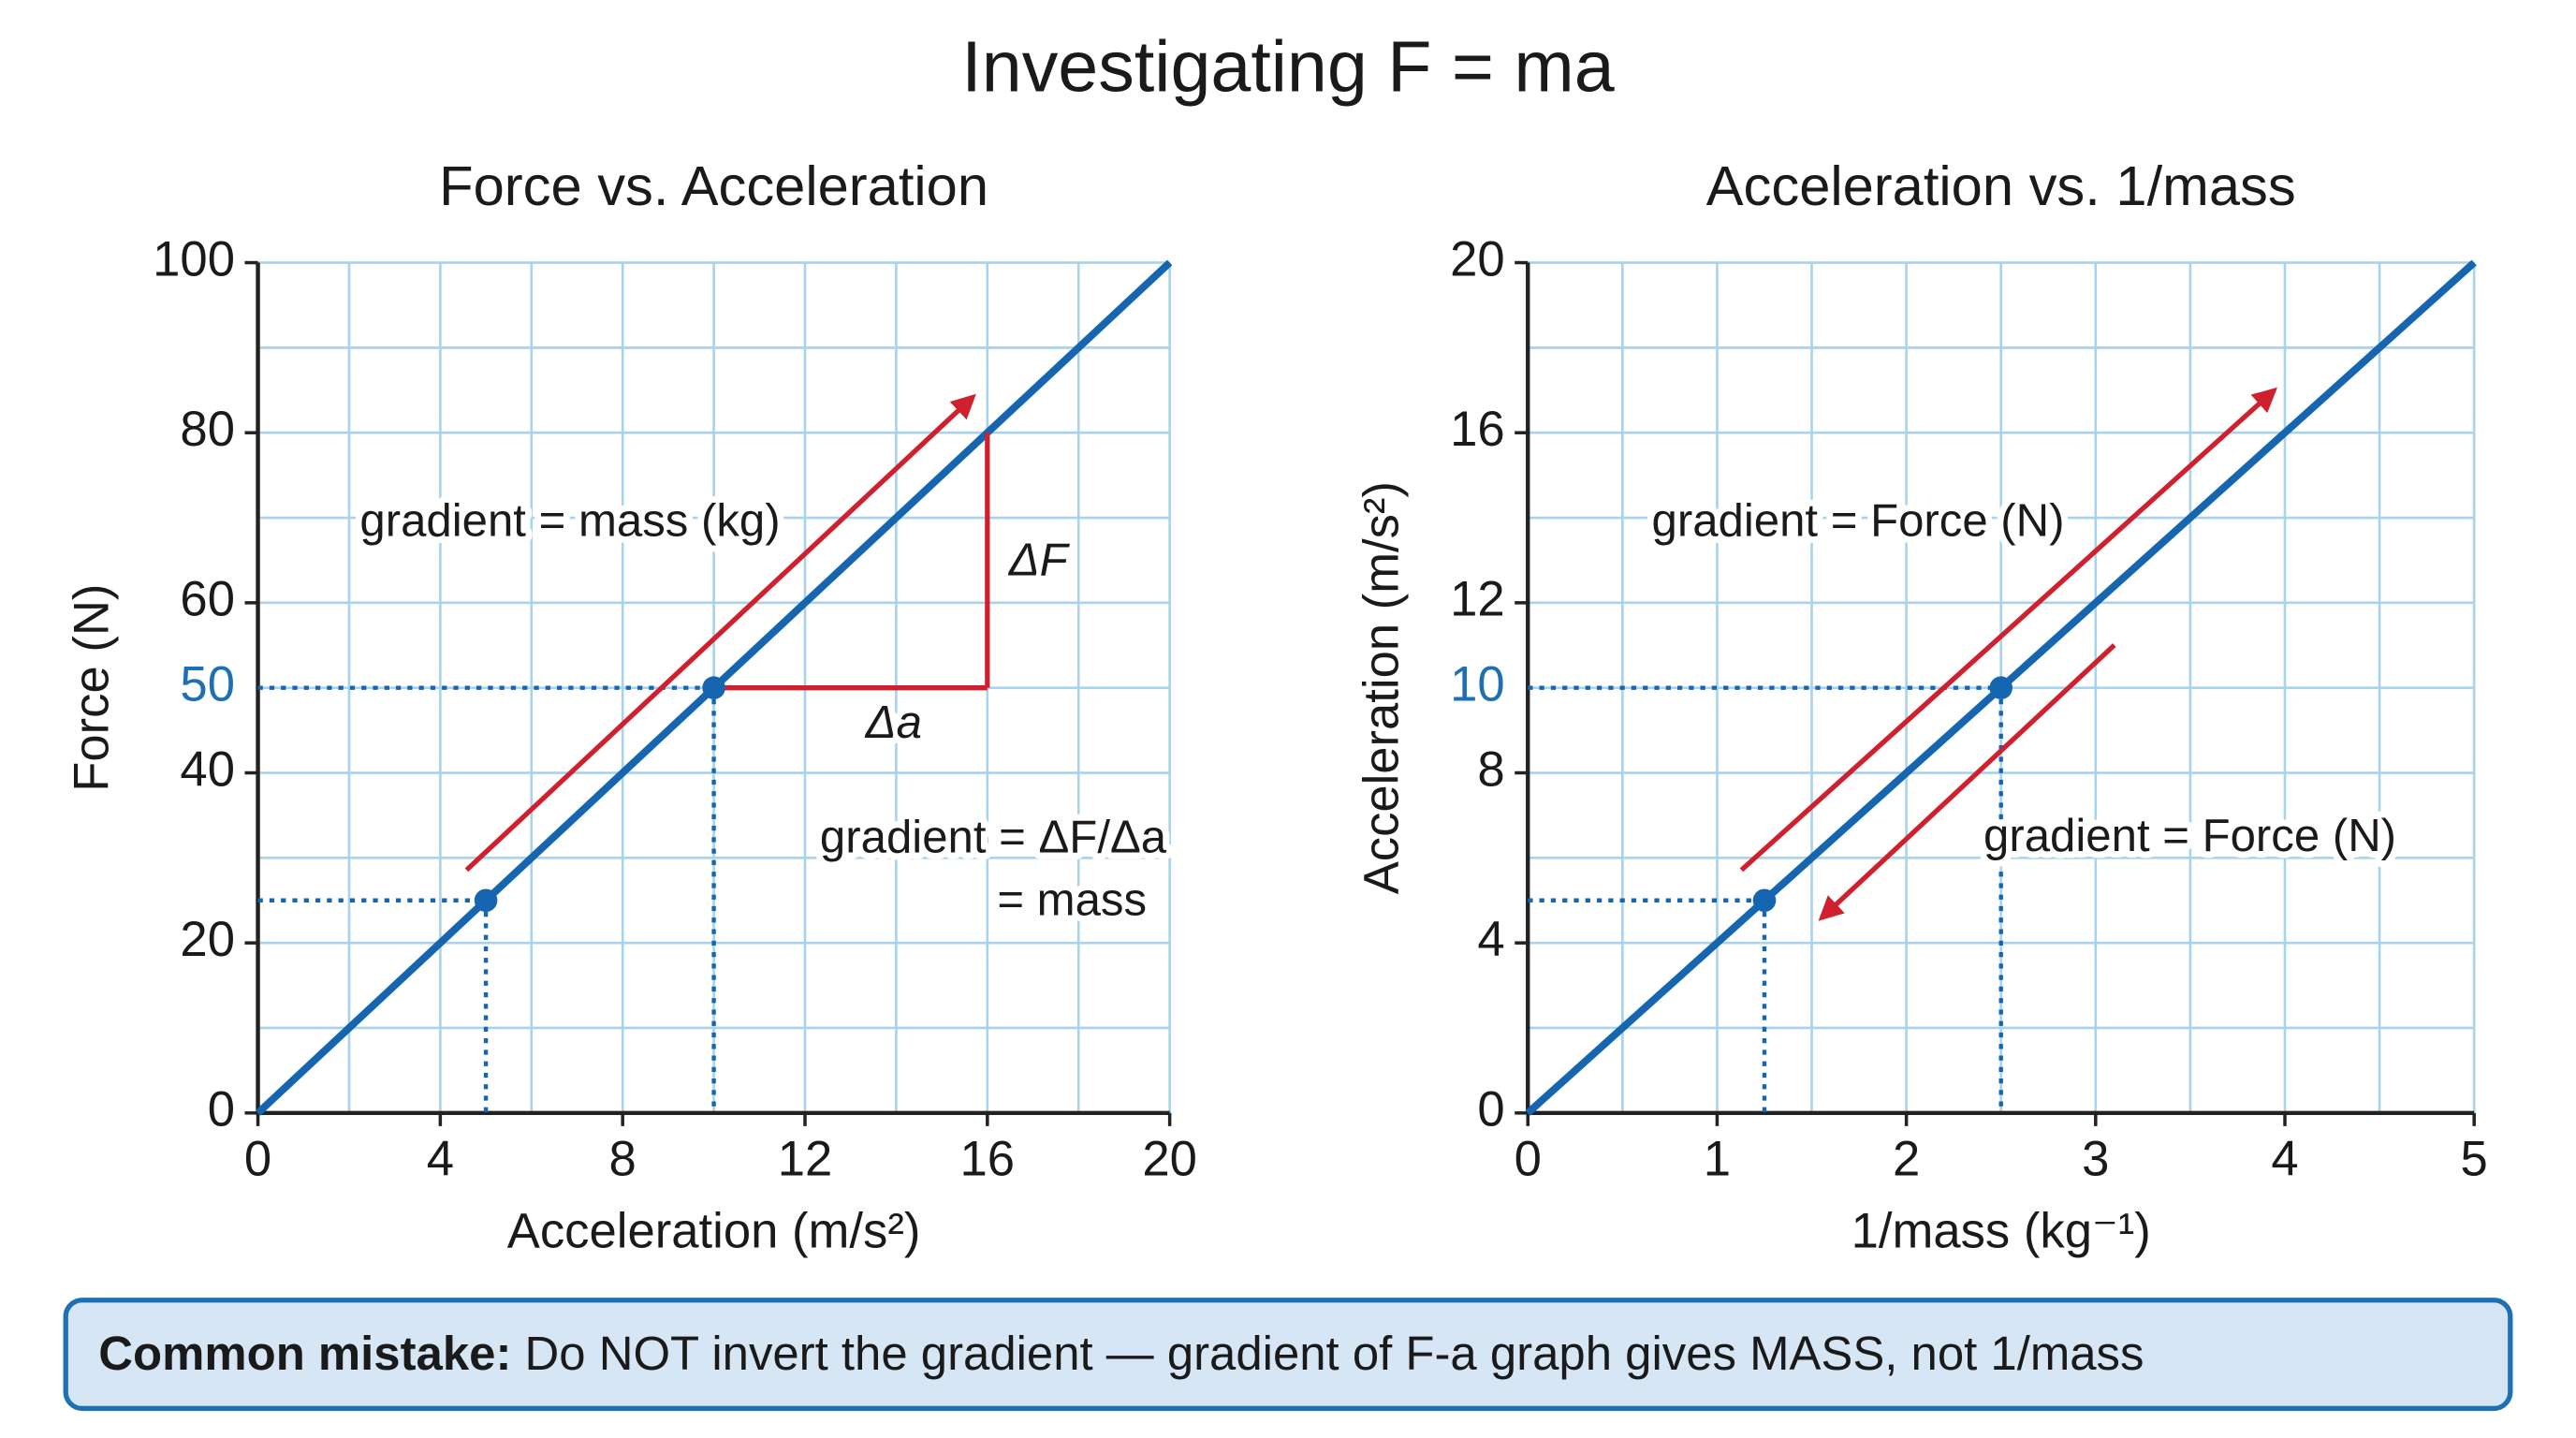 The height and width of the screenshot is (1438, 2576). What do you see at coordinates (993, 838) in the screenshot?
I see `annotation: gradient = ΔF/Δa` at bounding box center [993, 838].